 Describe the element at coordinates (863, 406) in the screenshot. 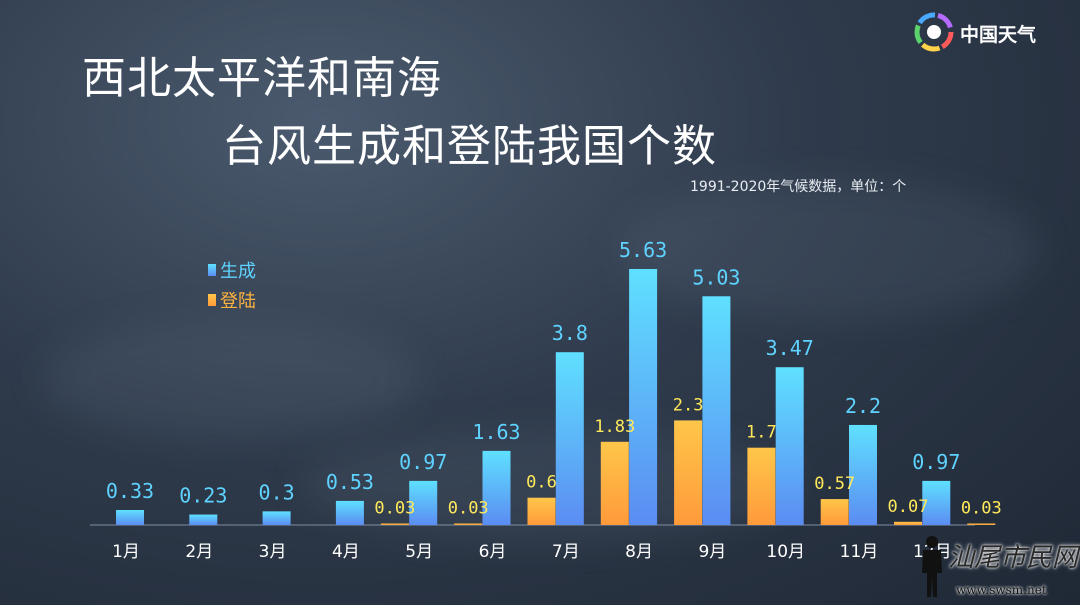

I see `data-label-generated-11: 2.2` at that location.